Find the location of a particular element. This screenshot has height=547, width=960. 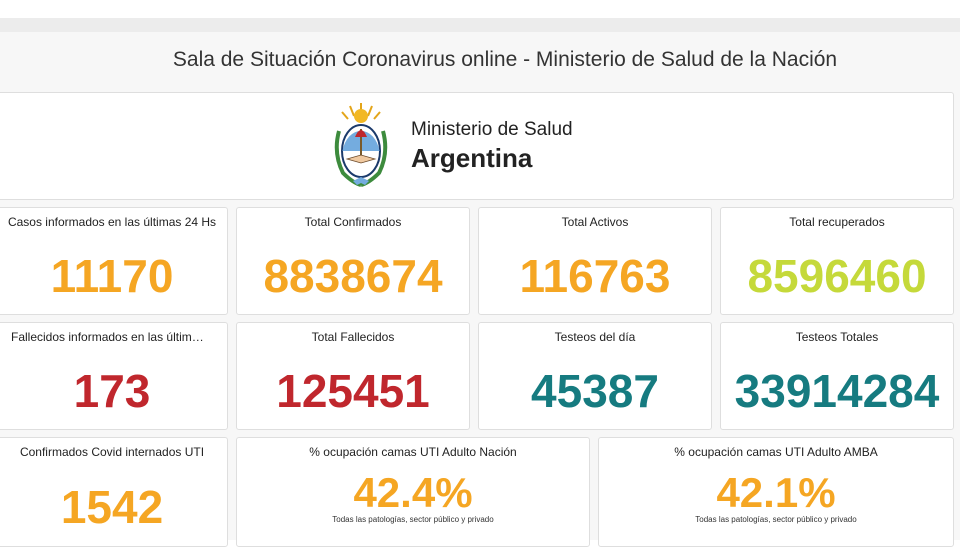

card-value: 42.4% is located at coordinates (413, 492).